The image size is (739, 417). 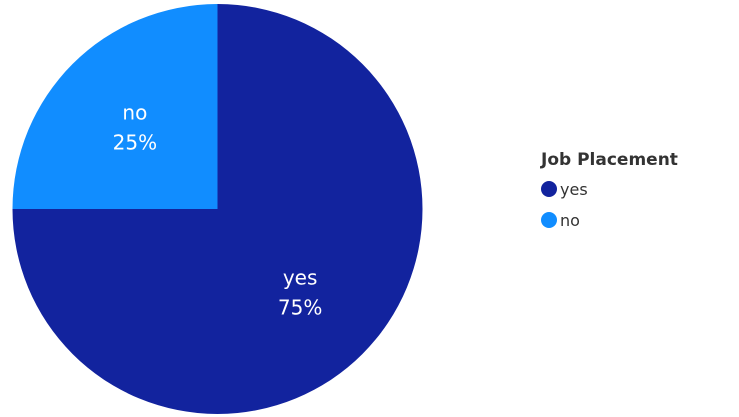 What do you see at coordinates (570, 220) in the screenshot?
I see `legend-label-no: no` at bounding box center [570, 220].